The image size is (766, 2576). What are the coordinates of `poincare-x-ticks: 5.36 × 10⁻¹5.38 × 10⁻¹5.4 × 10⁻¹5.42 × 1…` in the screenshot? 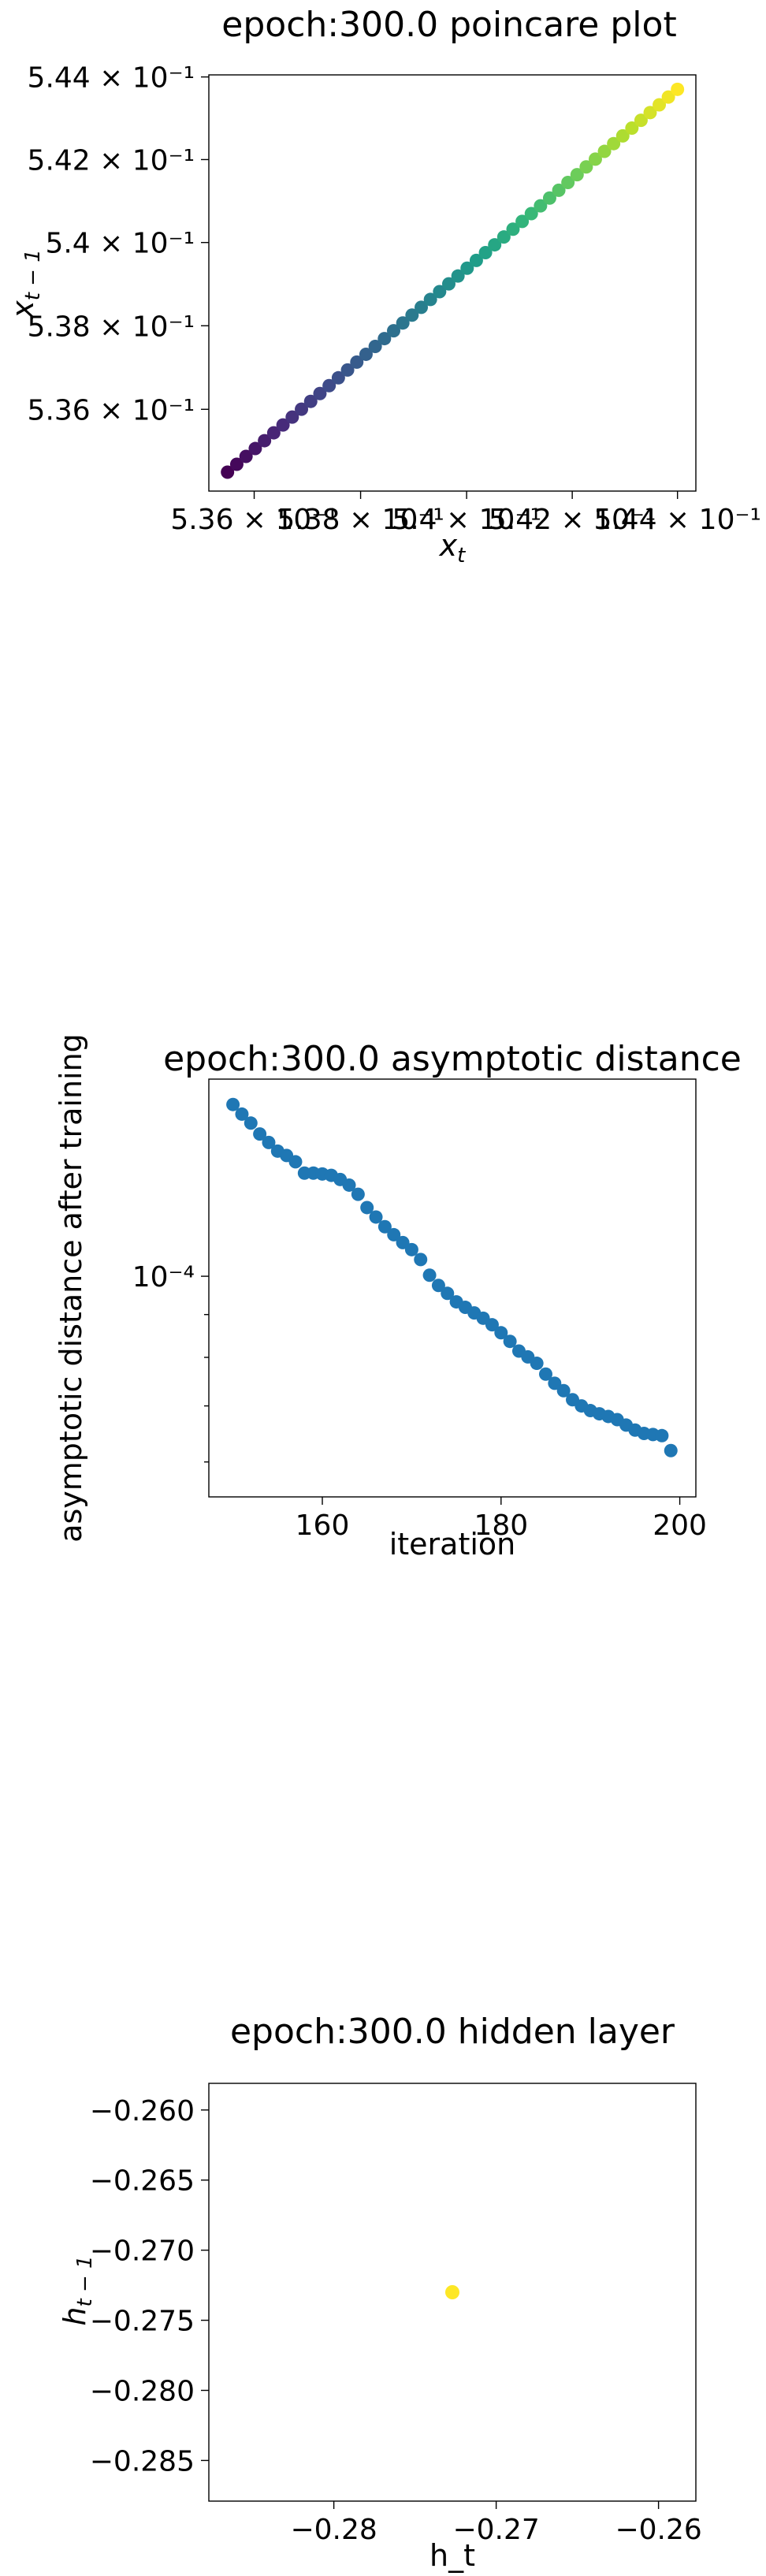 It's located at (465, 513).